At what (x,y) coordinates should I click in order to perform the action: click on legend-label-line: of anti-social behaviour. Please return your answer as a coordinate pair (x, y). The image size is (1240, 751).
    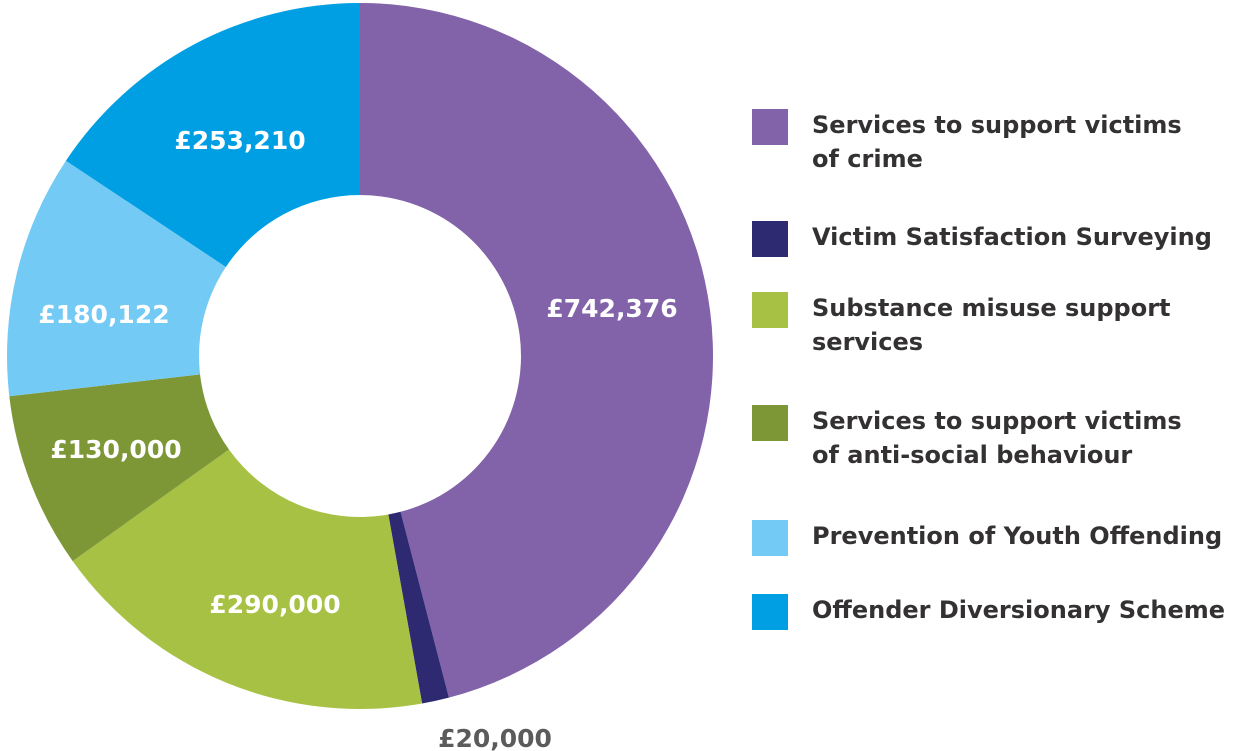
    Looking at the image, I should click on (972, 455).